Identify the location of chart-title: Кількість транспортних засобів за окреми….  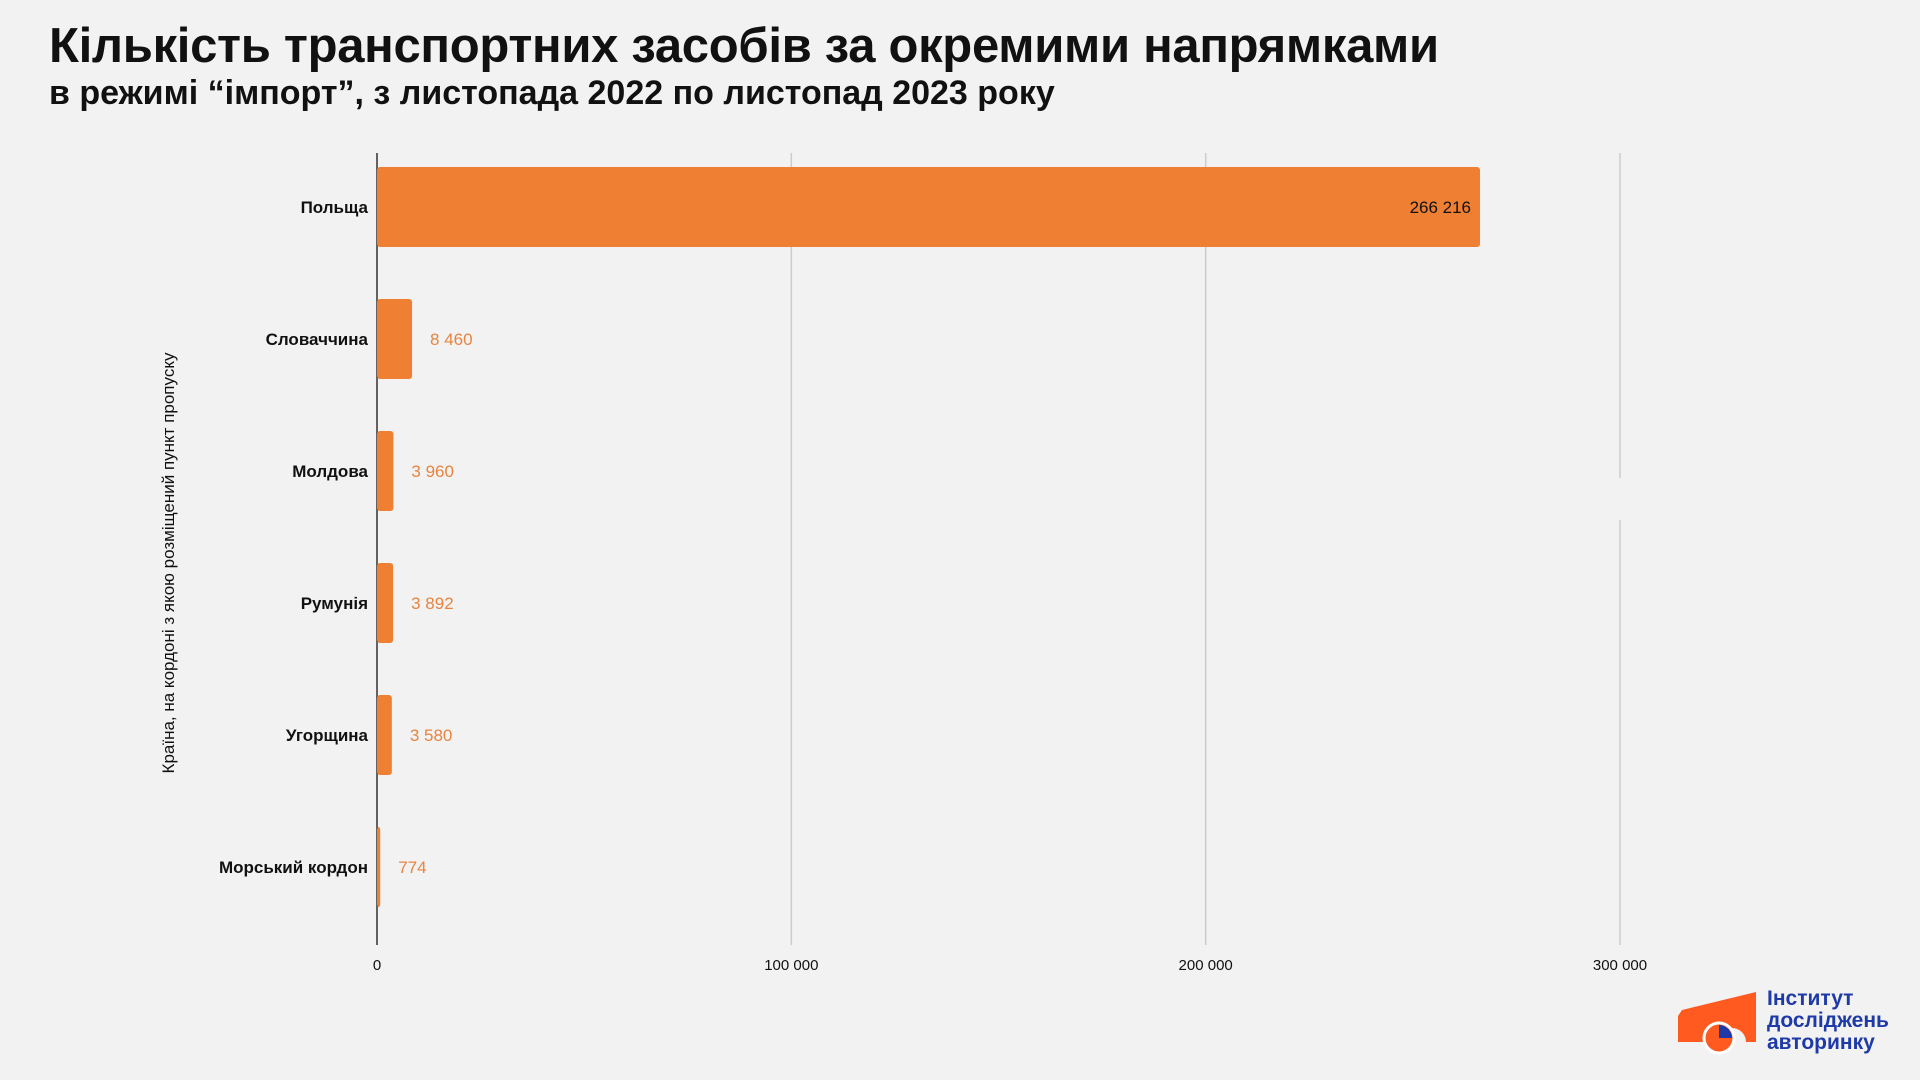
(744, 46).